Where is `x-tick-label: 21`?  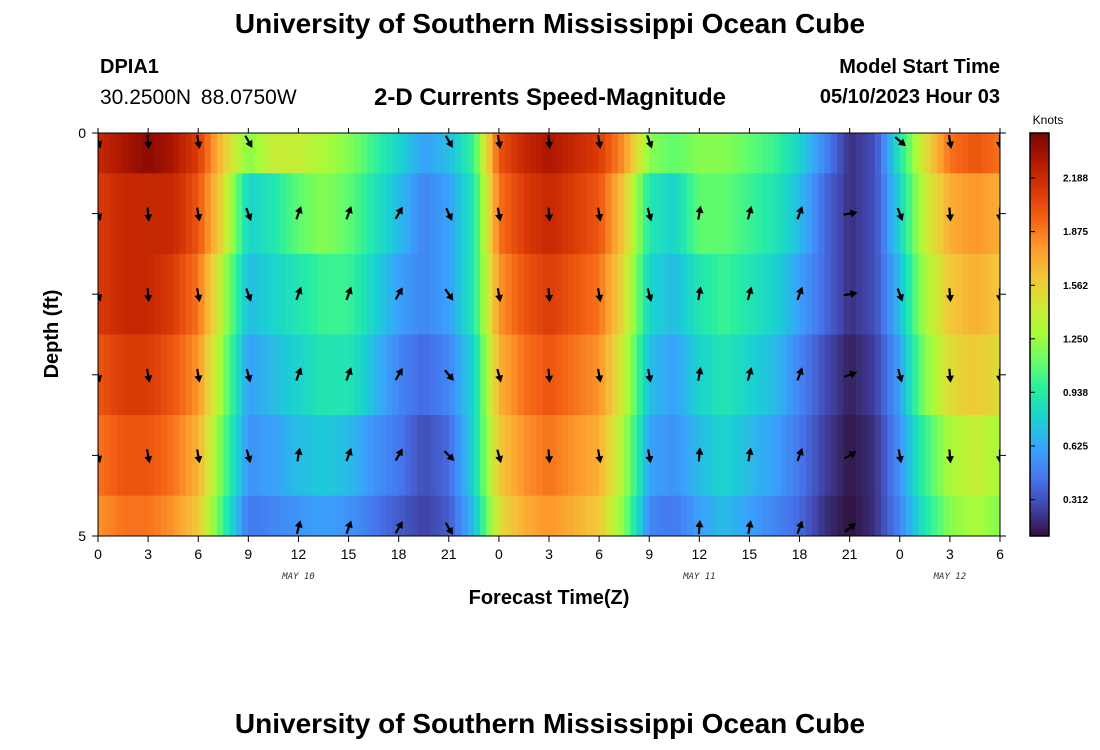
x-tick-label: 21 is located at coordinates (850, 554).